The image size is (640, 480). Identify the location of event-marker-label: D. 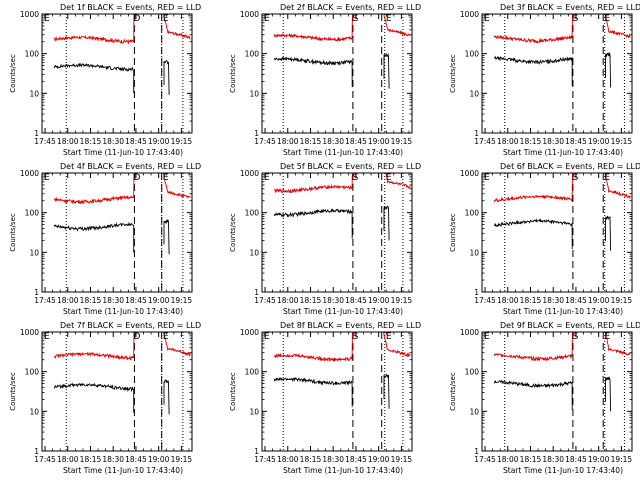
(136, 19).